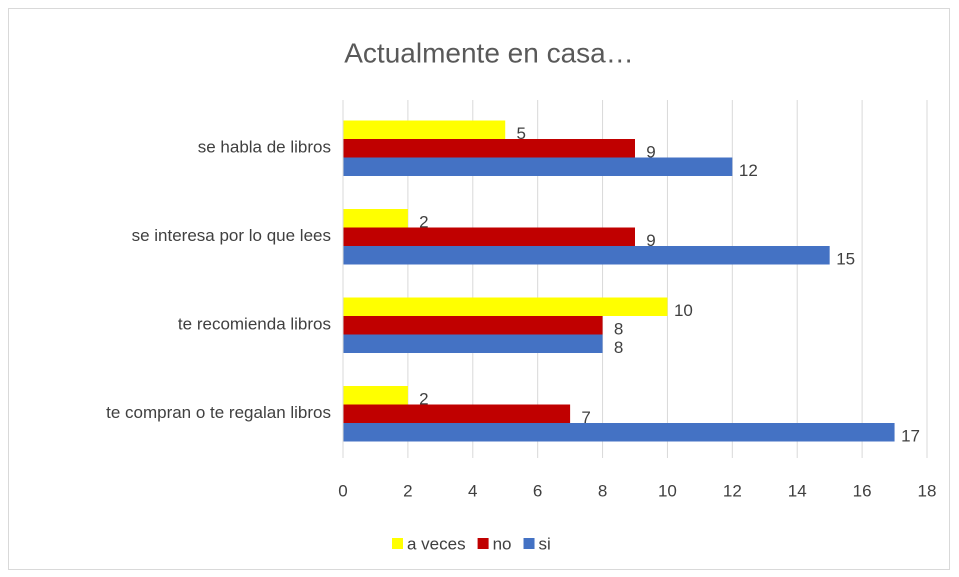 The width and height of the screenshot is (959, 577). What do you see at coordinates (927, 490) in the screenshot?
I see `x-tick-label: 18` at bounding box center [927, 490].